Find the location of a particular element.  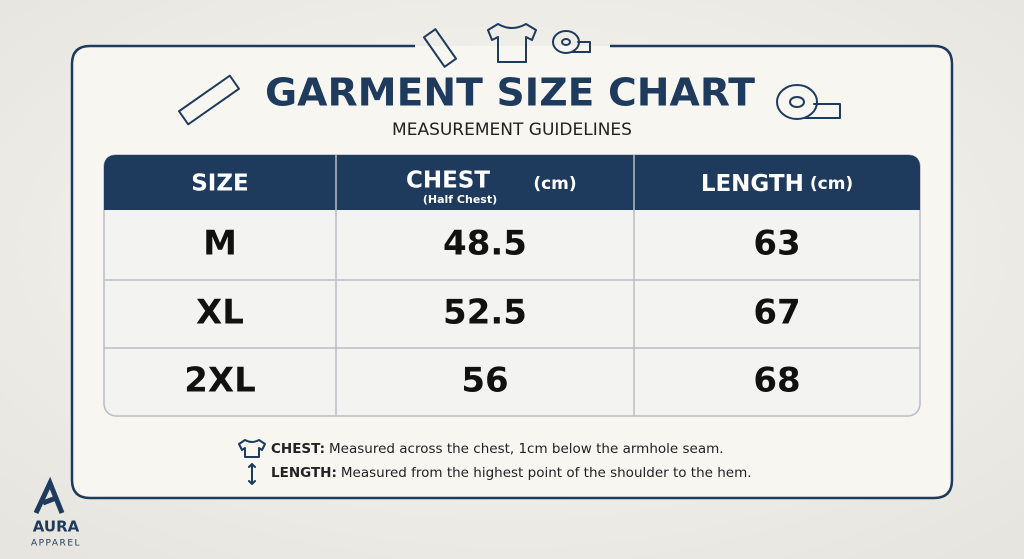

column-header: SIZE is located at coordinates (220, 184).